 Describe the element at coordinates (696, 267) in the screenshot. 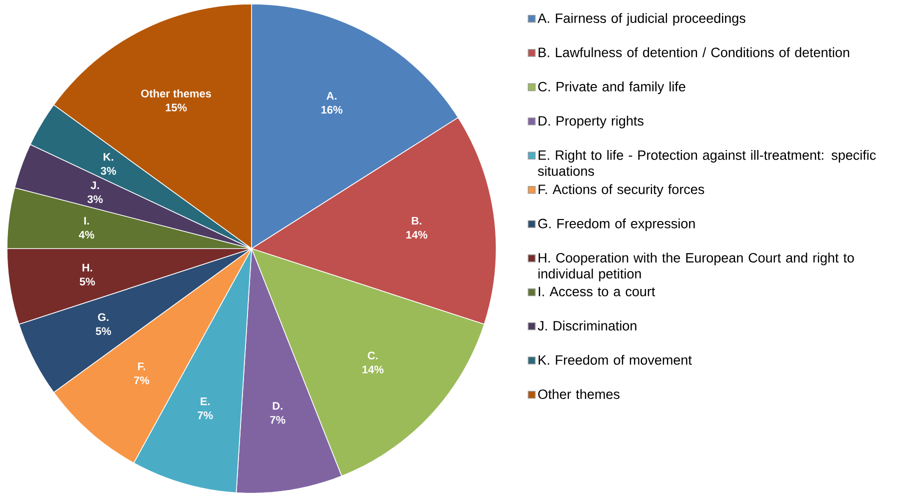

I see `legend-label: H. Cooperation with the European Court and right to individual petition` at that location.